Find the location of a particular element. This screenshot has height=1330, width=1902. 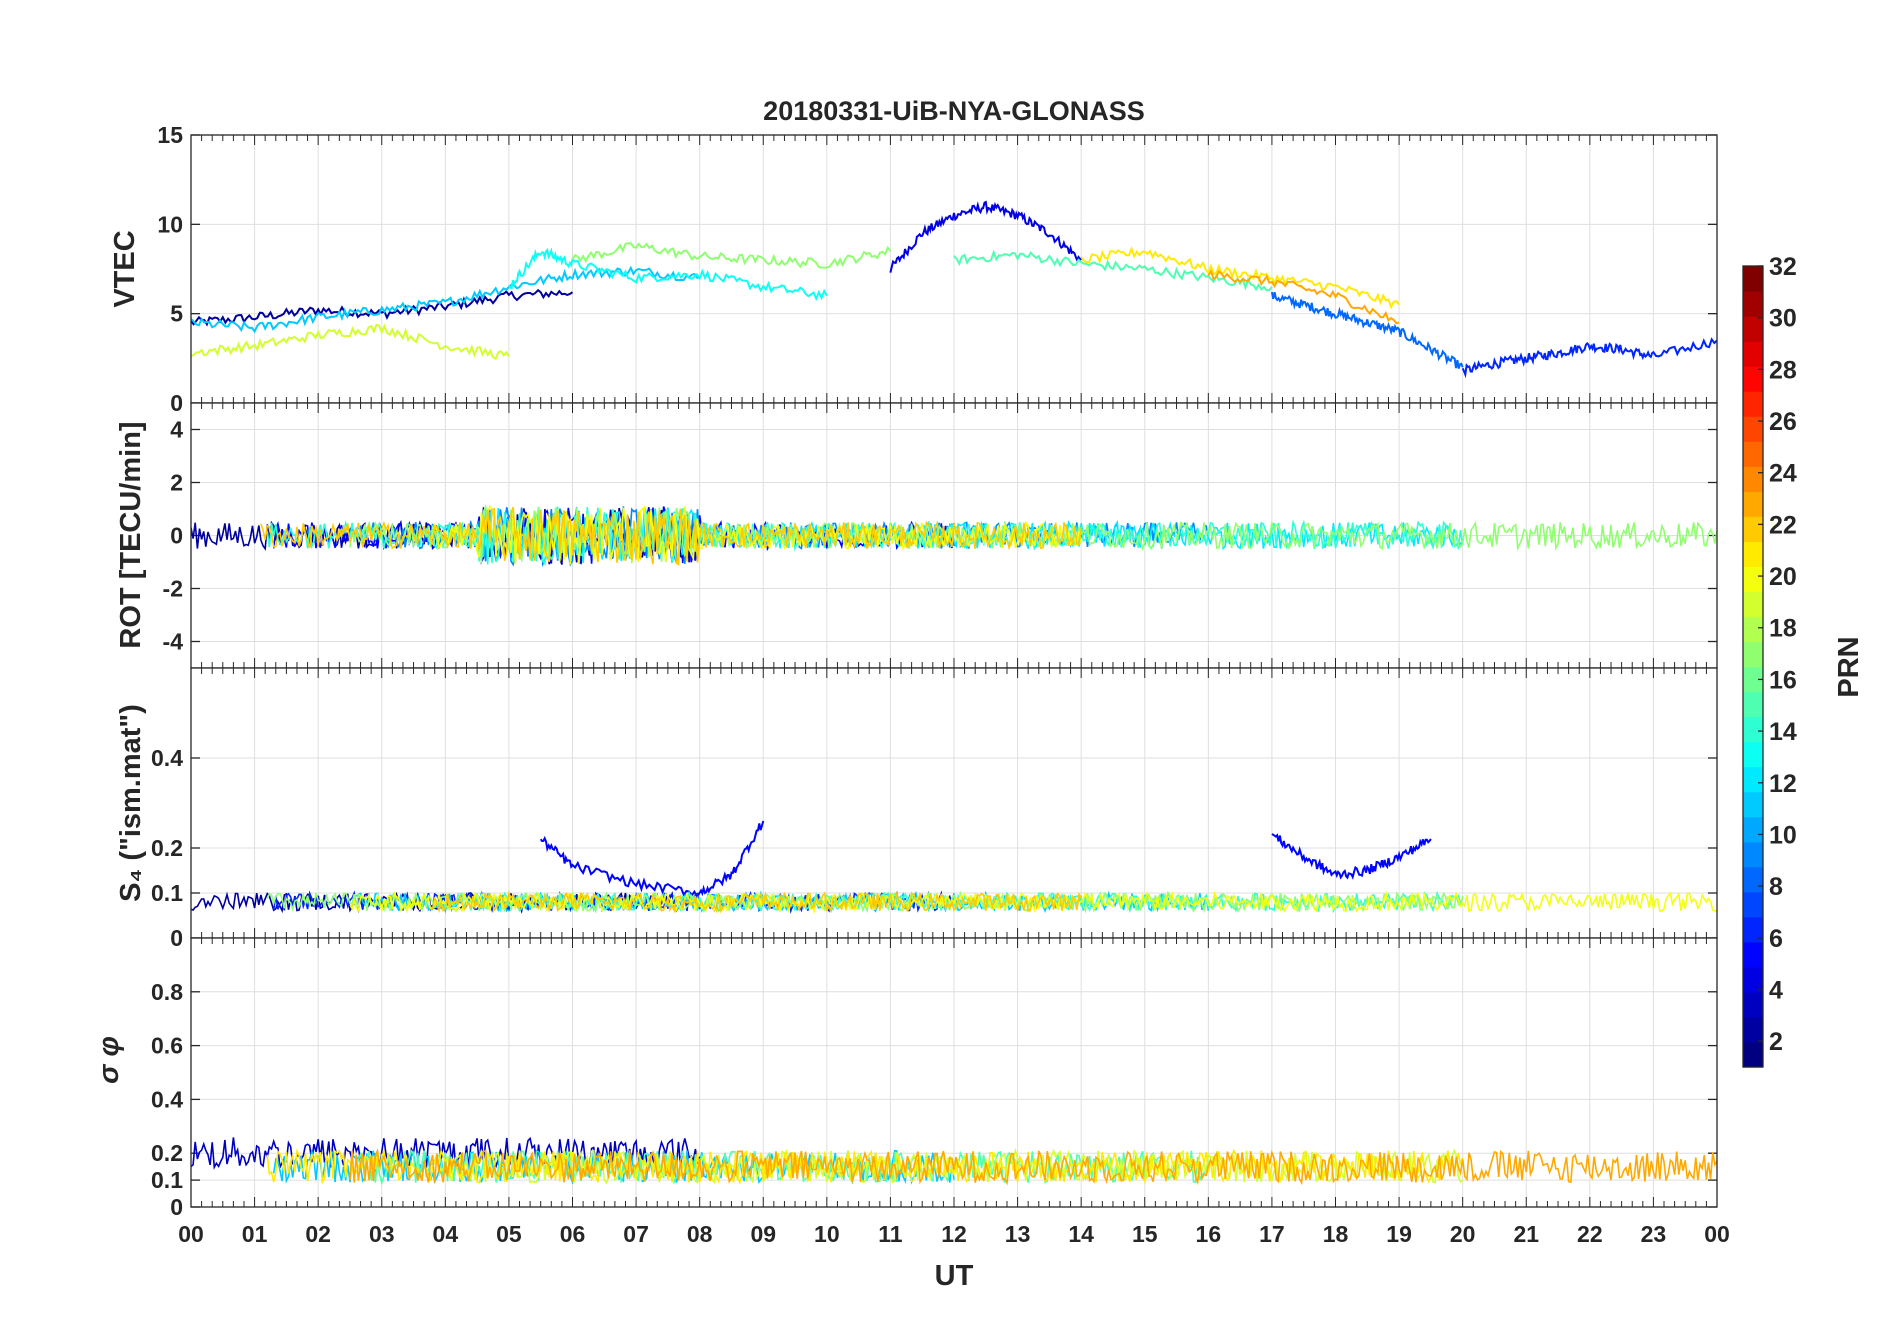

y-tick-label: 2 is located at coordinates (176, 483).